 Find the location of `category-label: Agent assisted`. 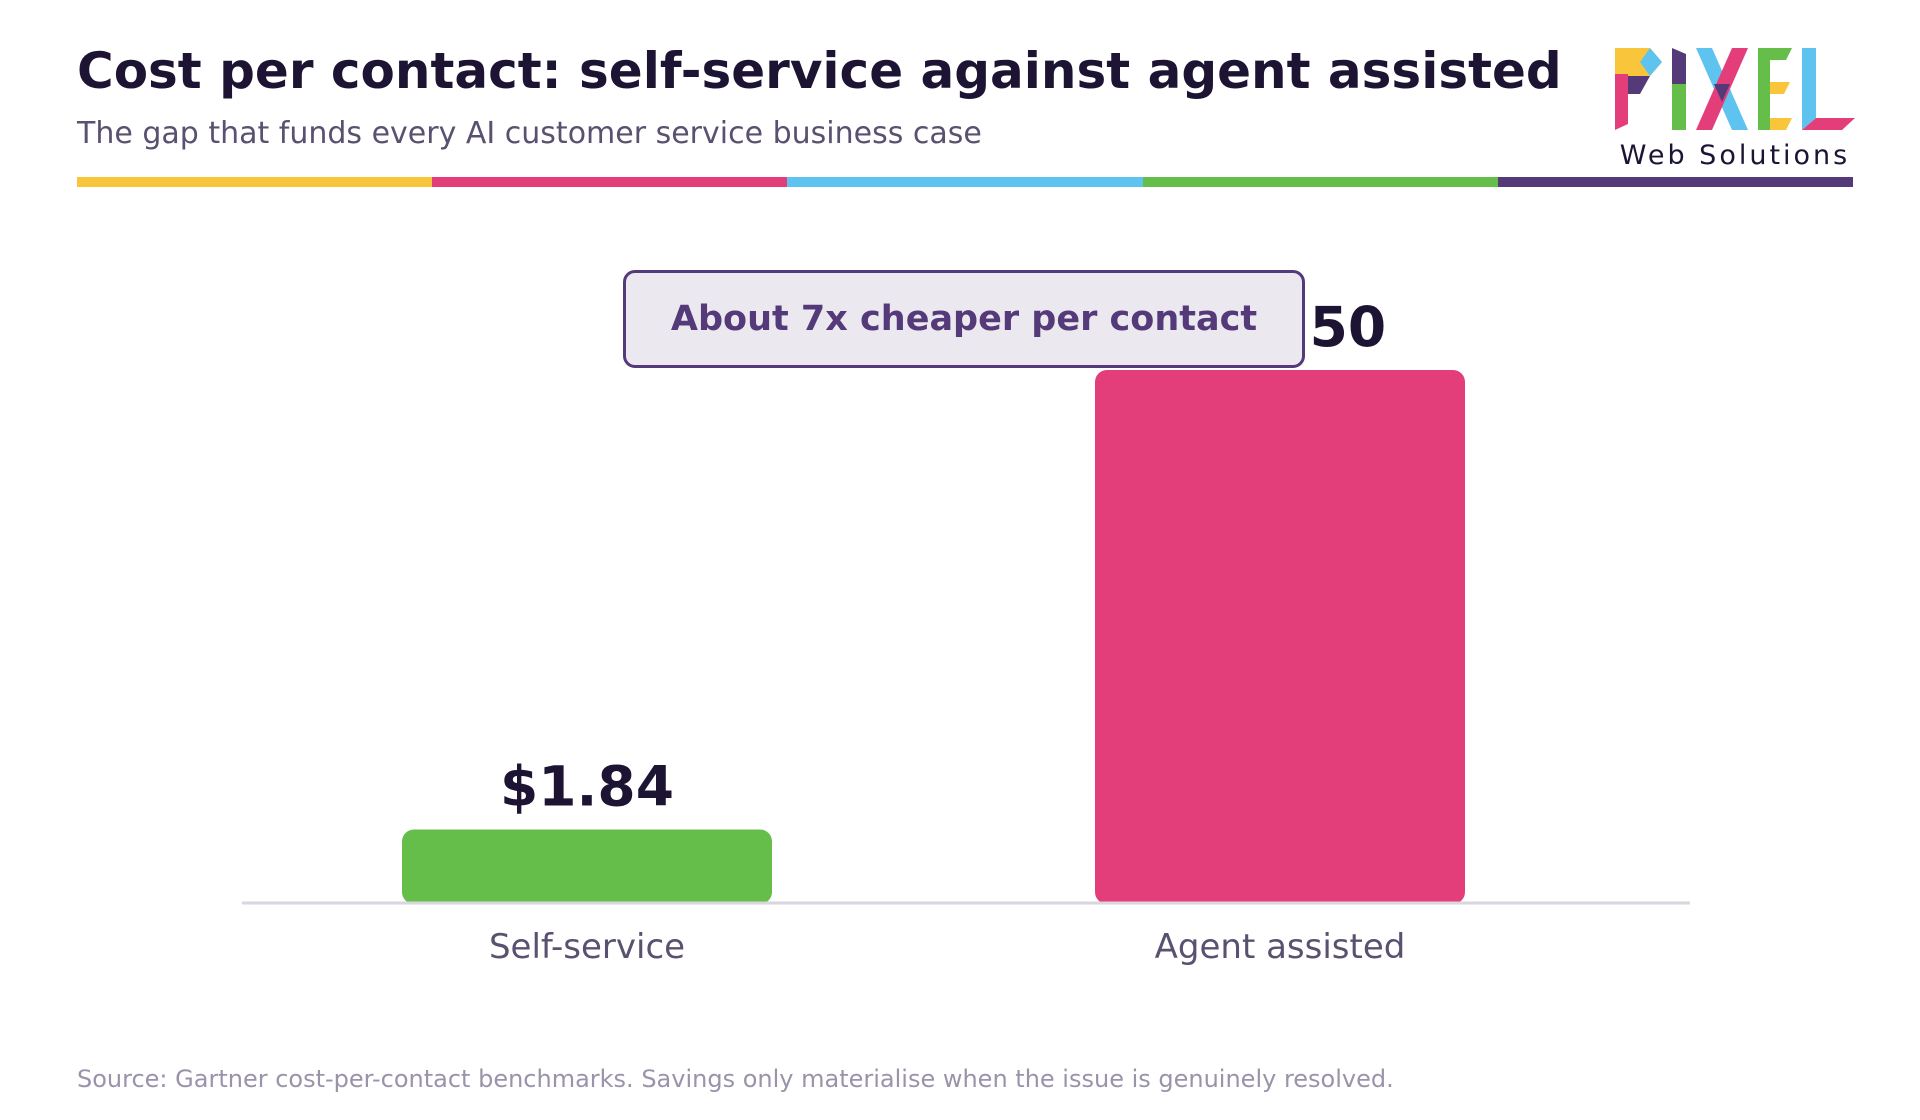

category-label: Agent assisted is located at coordinates (1280, 947).